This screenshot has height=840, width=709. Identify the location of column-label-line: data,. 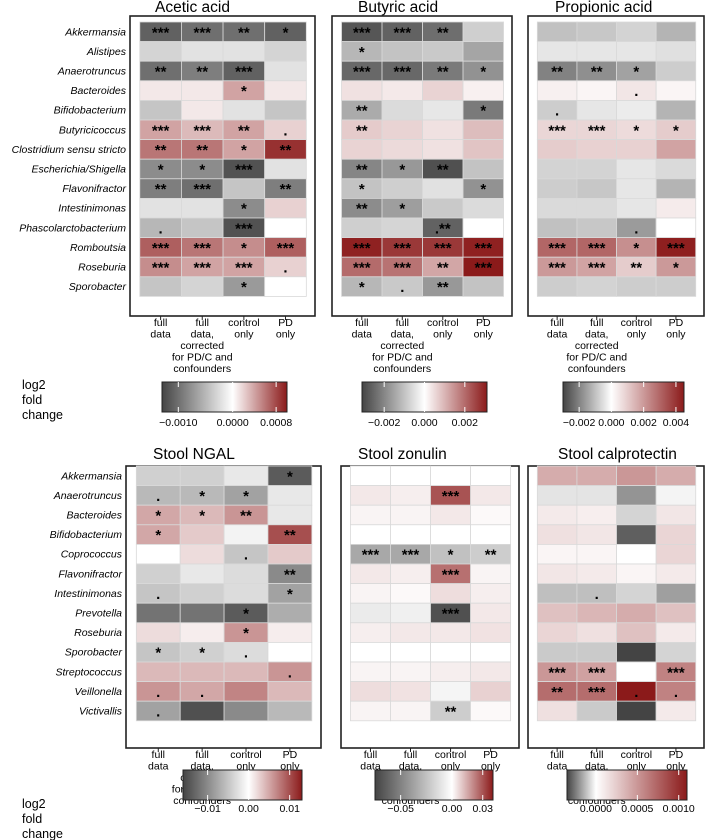
(596, 335).